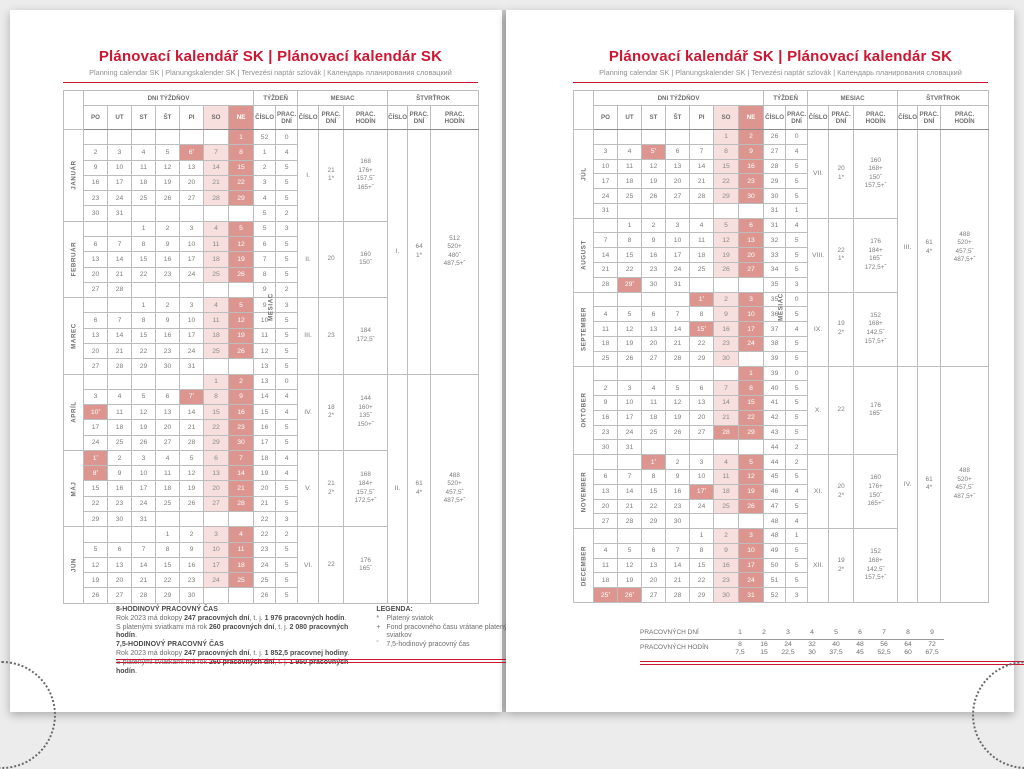 This screenshot has width=1024, height=769. Describe the element at coordinates (191, 274) in the screenshot. I see `day-cell: 24` at that location.